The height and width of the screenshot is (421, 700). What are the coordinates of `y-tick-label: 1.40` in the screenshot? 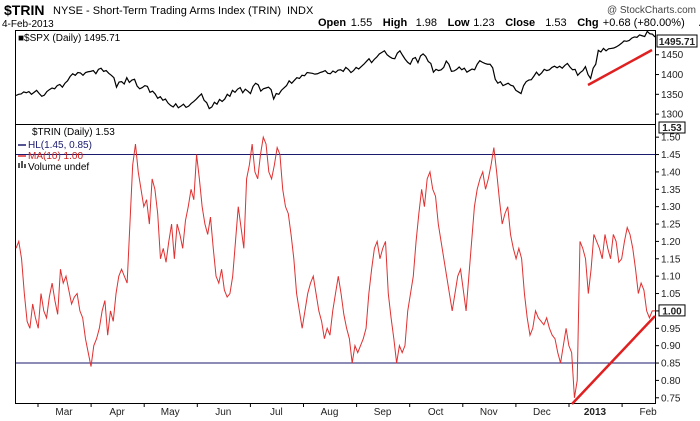 It's located at (671, 172).